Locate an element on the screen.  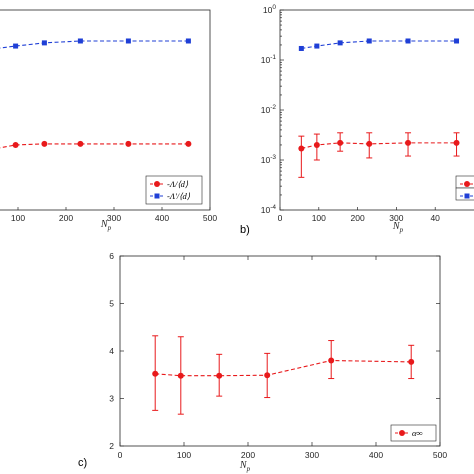
y-tick-label: 10⁻³ is located at coordinates (269, 159).